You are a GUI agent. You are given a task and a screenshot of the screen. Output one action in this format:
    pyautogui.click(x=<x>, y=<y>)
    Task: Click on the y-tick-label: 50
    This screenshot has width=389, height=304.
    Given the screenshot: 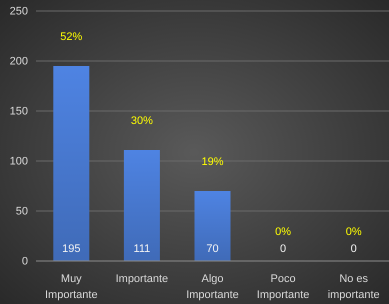 What is the action you would take?
    pyautogui.click(x=22, y=212)
    